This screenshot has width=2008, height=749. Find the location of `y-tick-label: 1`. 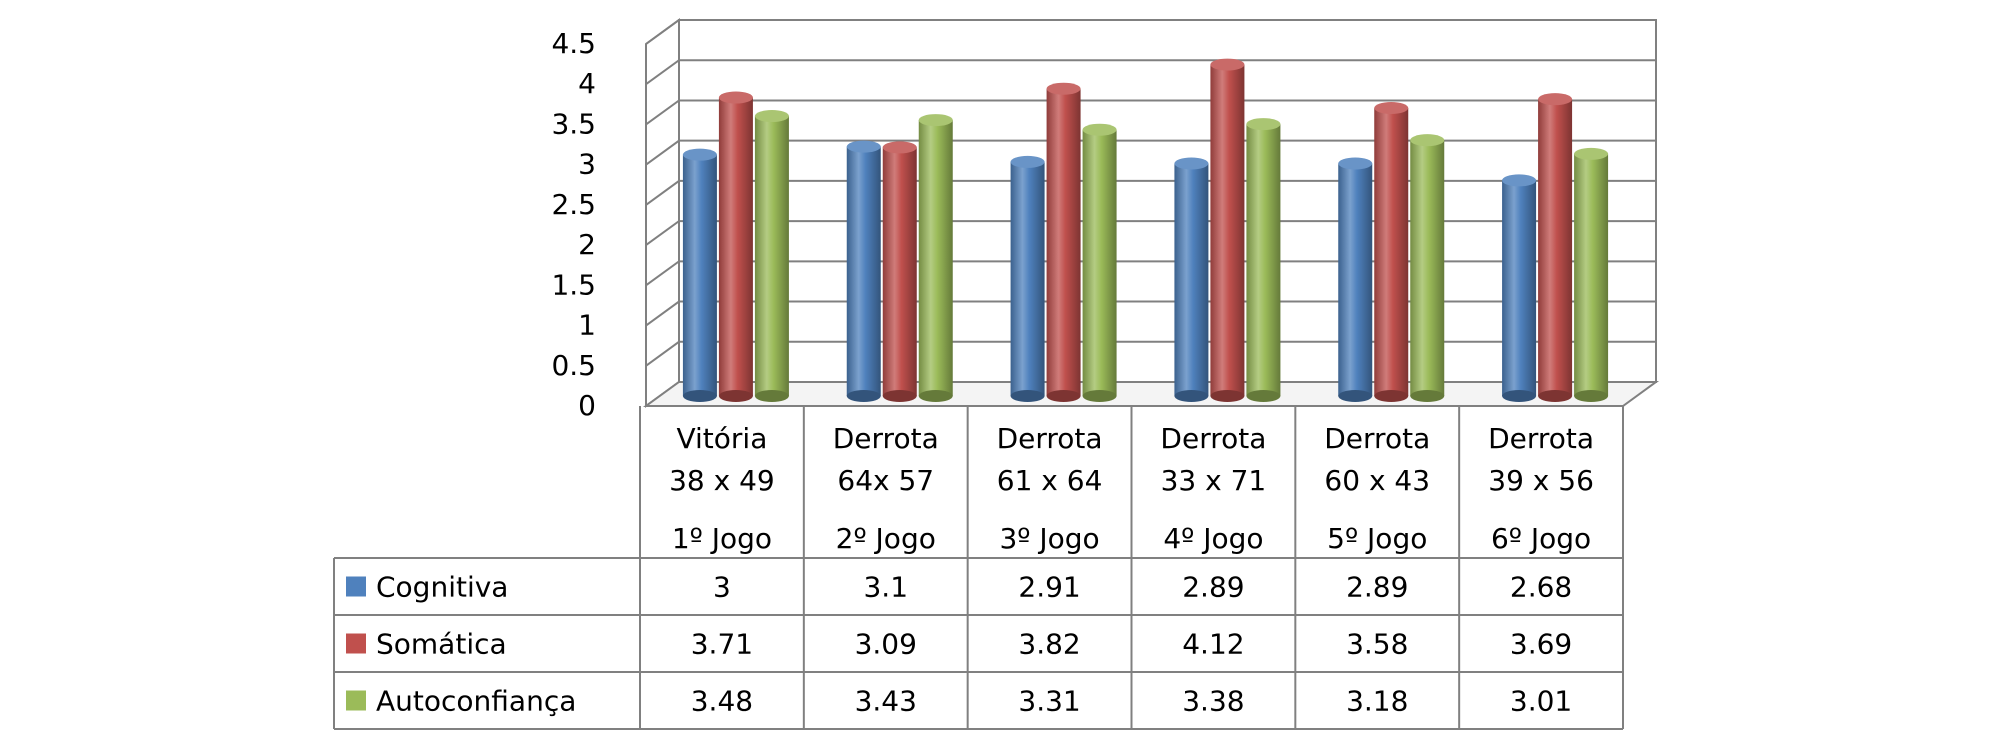

y-tick-label: 1 is located at coordinates (587, 325).